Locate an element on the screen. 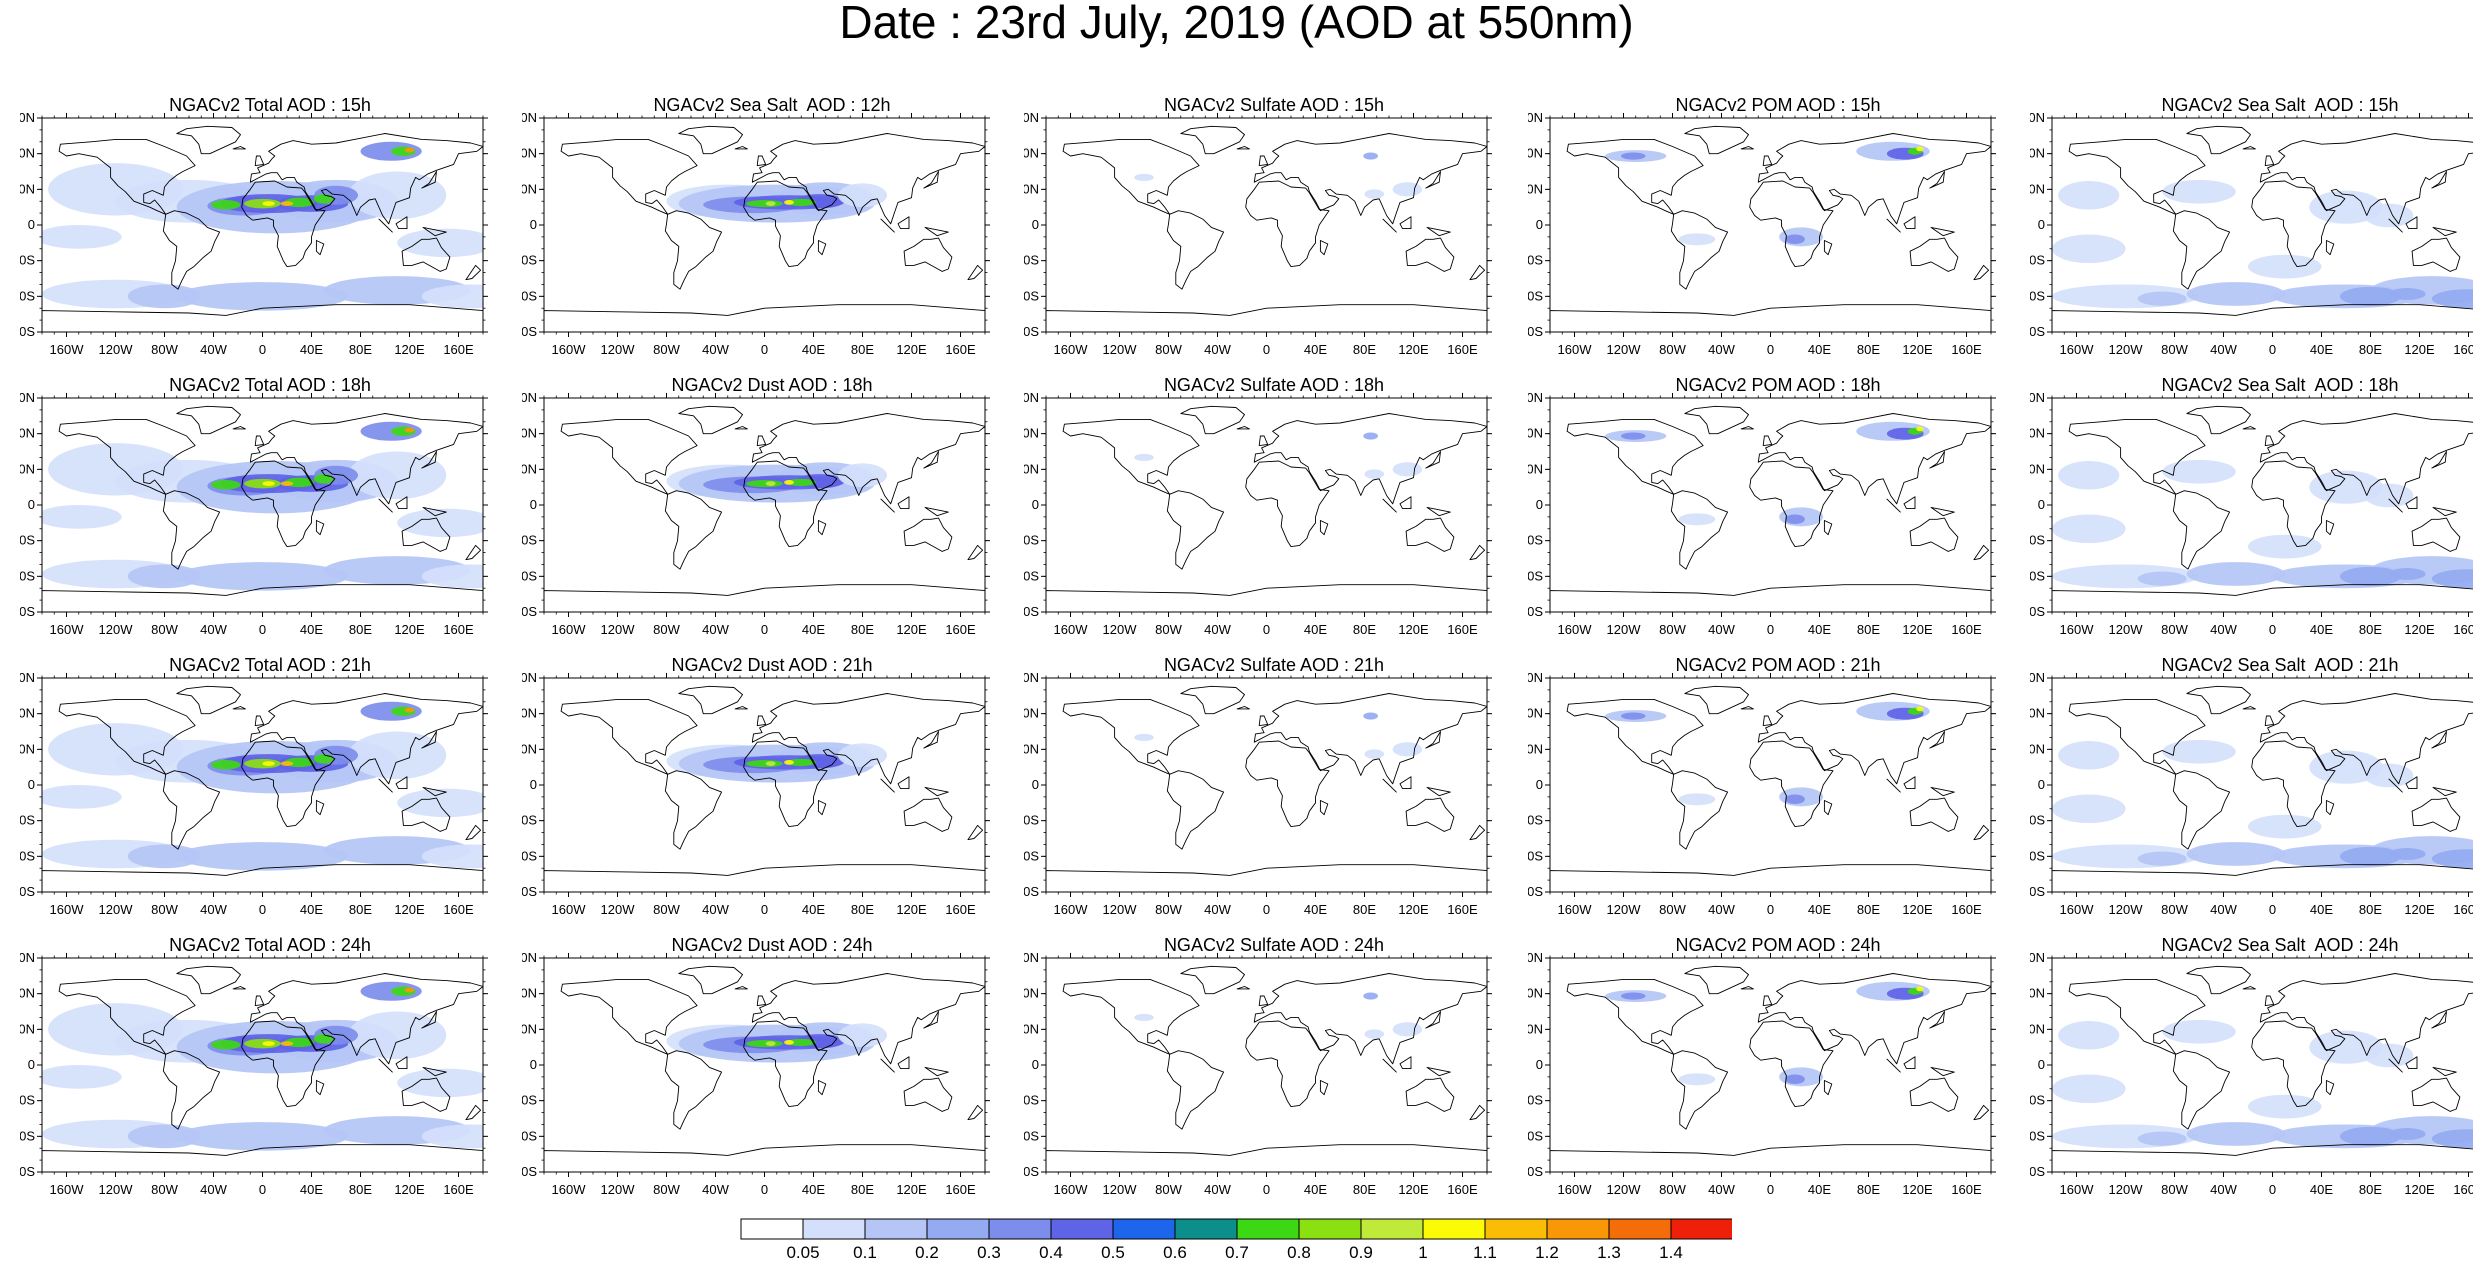  colorbar-tick-label: 0.4 is located at coordinates (1051, 1253).